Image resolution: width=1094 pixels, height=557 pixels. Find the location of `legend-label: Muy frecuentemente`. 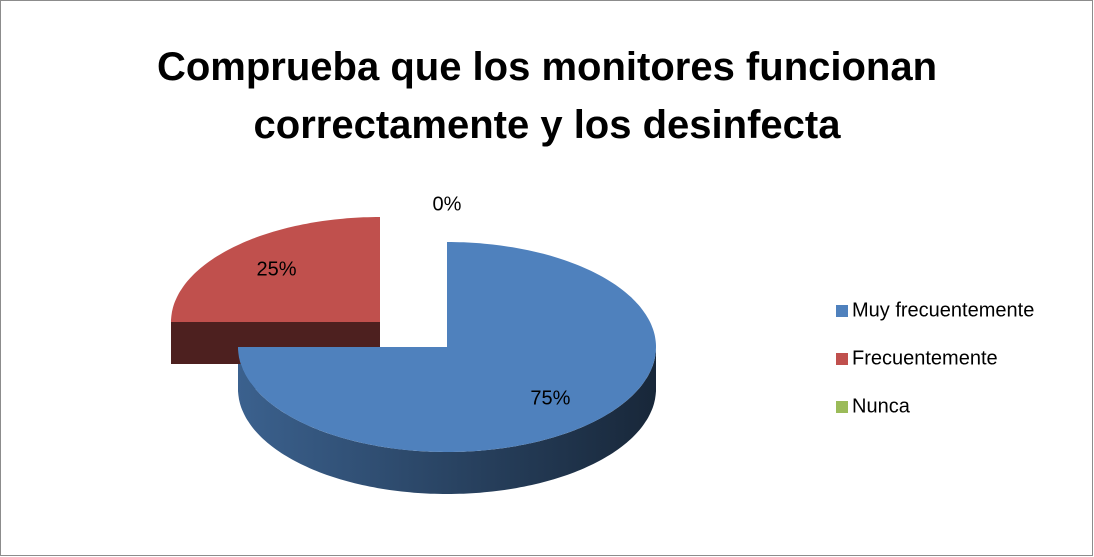

legend-label: Muy frecuentemente is located at coordinates (943, 310).